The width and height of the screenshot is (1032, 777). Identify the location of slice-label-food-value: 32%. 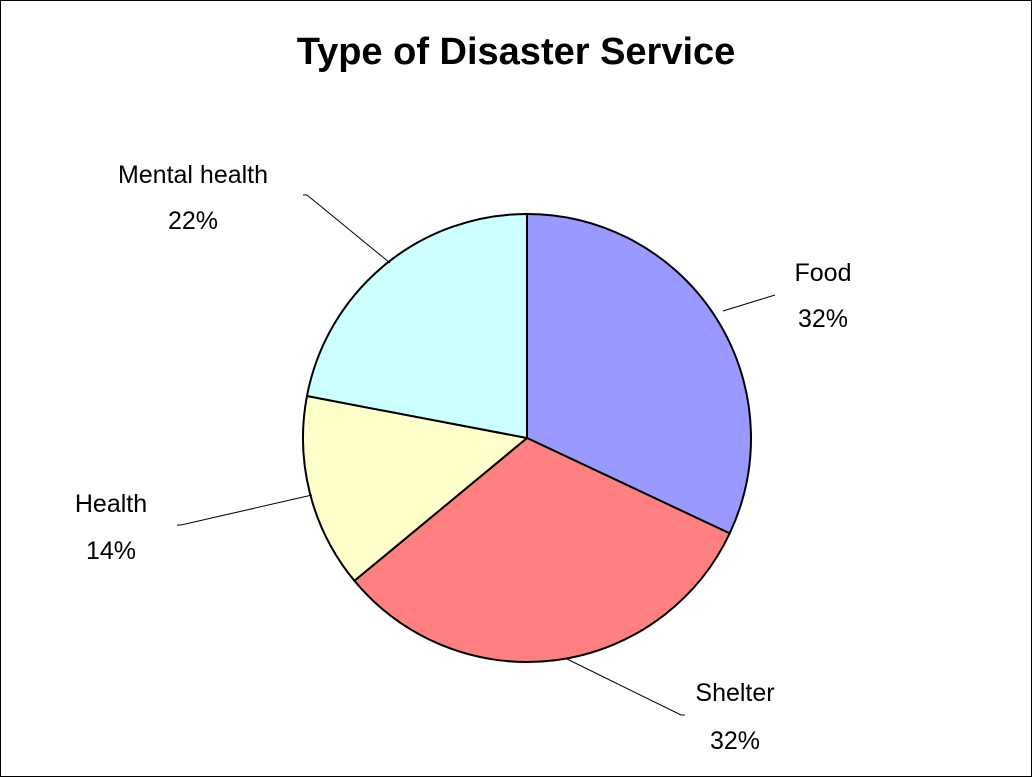
(823, 319).